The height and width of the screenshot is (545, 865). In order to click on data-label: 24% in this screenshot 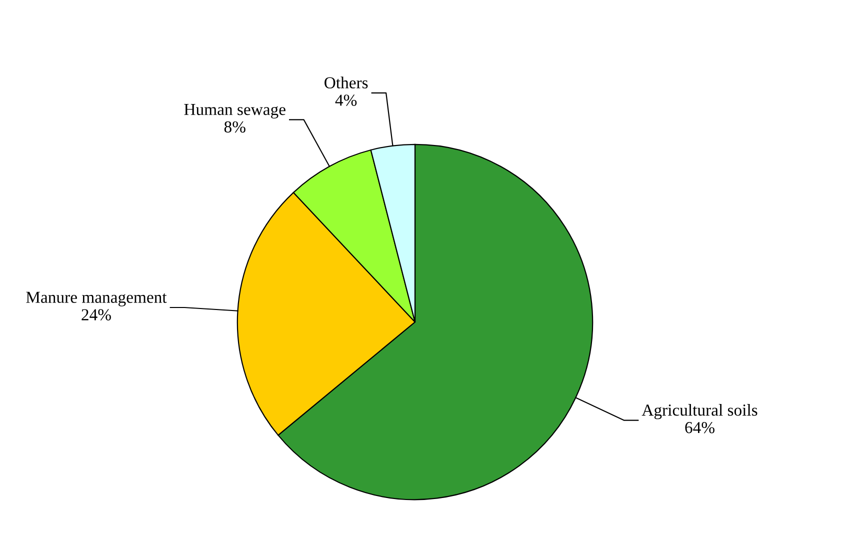, I will do `click(96, 314)`.